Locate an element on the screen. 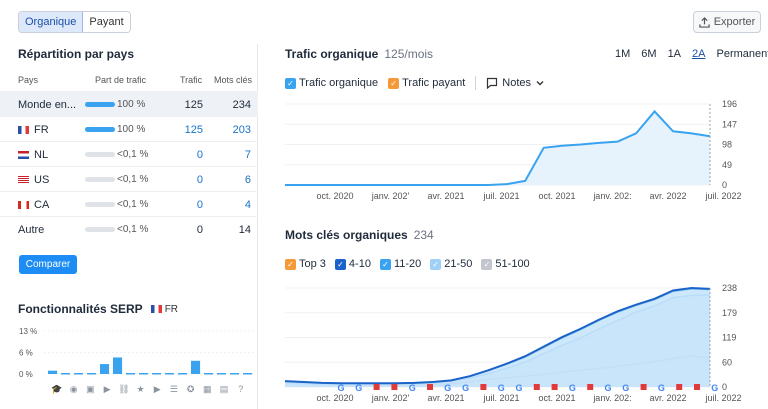 The image size is (768, 409). table-row: Autre <0,1 % 0 14 is located at coordinates (129, 228).